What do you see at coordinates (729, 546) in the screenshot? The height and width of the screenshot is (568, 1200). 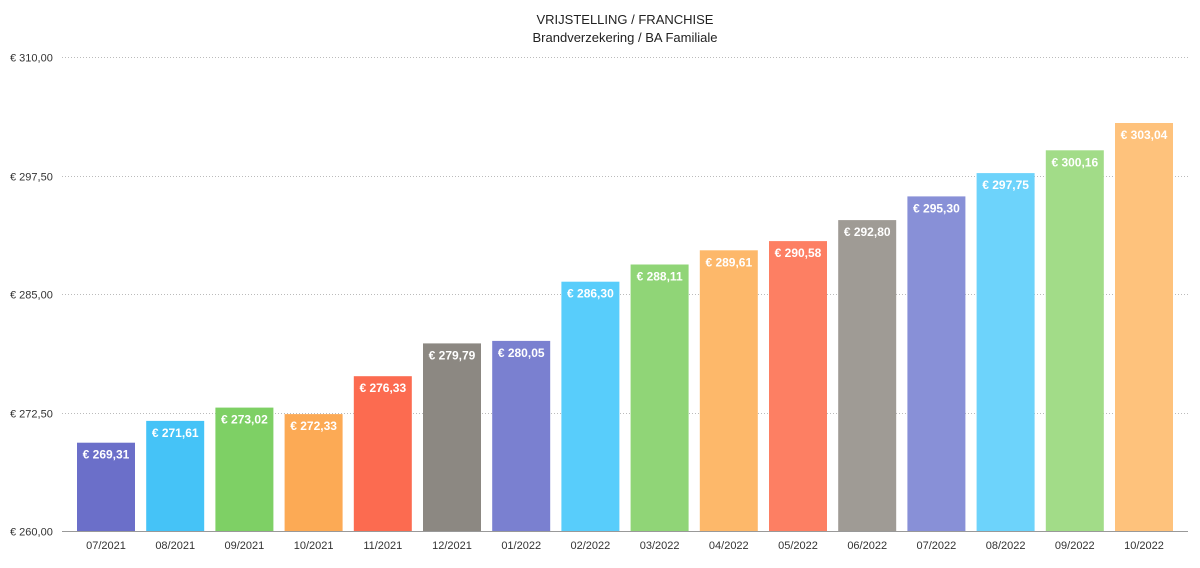 I see `x-tick-label: 04/2022` at bounding box center [729, 546].